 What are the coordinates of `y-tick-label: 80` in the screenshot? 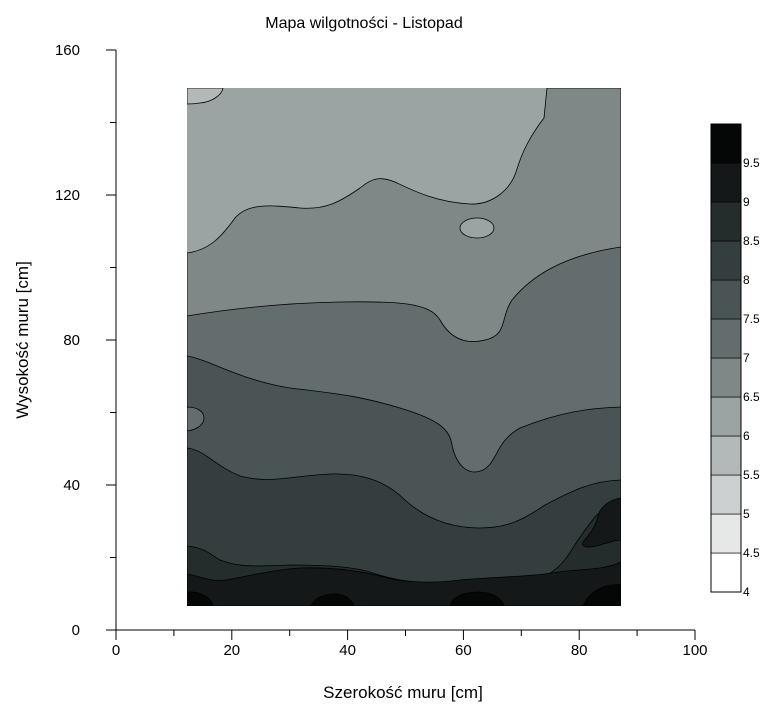 It's located at (71, 340).